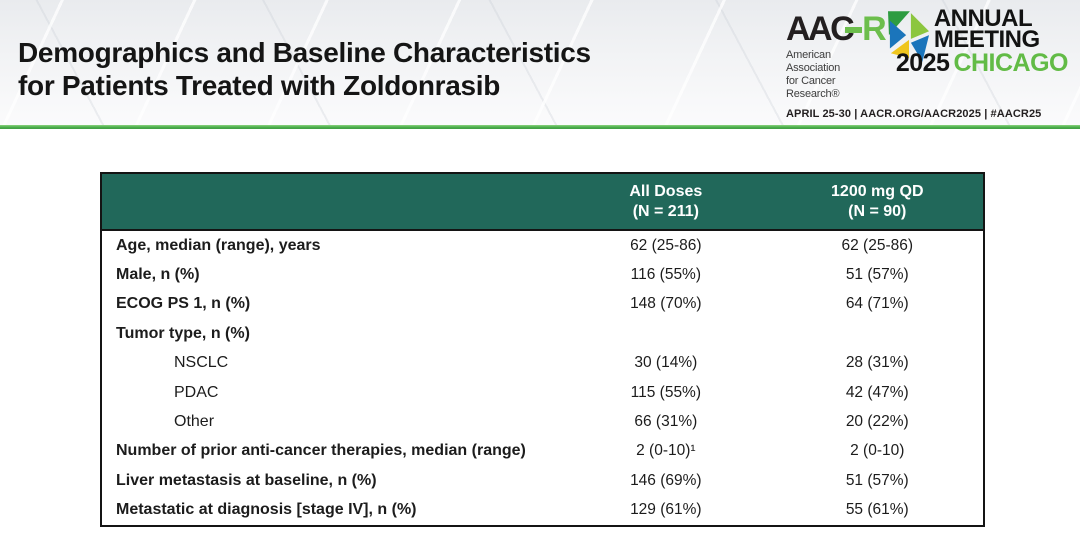 The width and height of the screenshot is (1080, 560). Describe the element at coordinates (194, 422) in the screenshot. I see `row-label: Other` at that location.